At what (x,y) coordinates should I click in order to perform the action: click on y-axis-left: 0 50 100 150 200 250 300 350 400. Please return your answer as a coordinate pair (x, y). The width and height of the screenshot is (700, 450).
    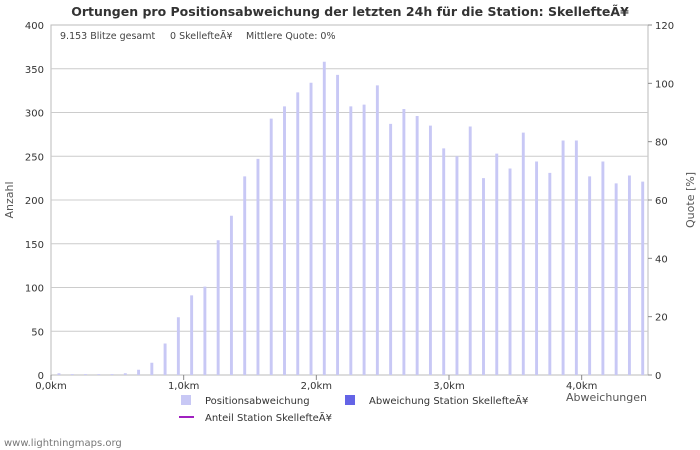
    Looking at the image, I should click on (34, 201).